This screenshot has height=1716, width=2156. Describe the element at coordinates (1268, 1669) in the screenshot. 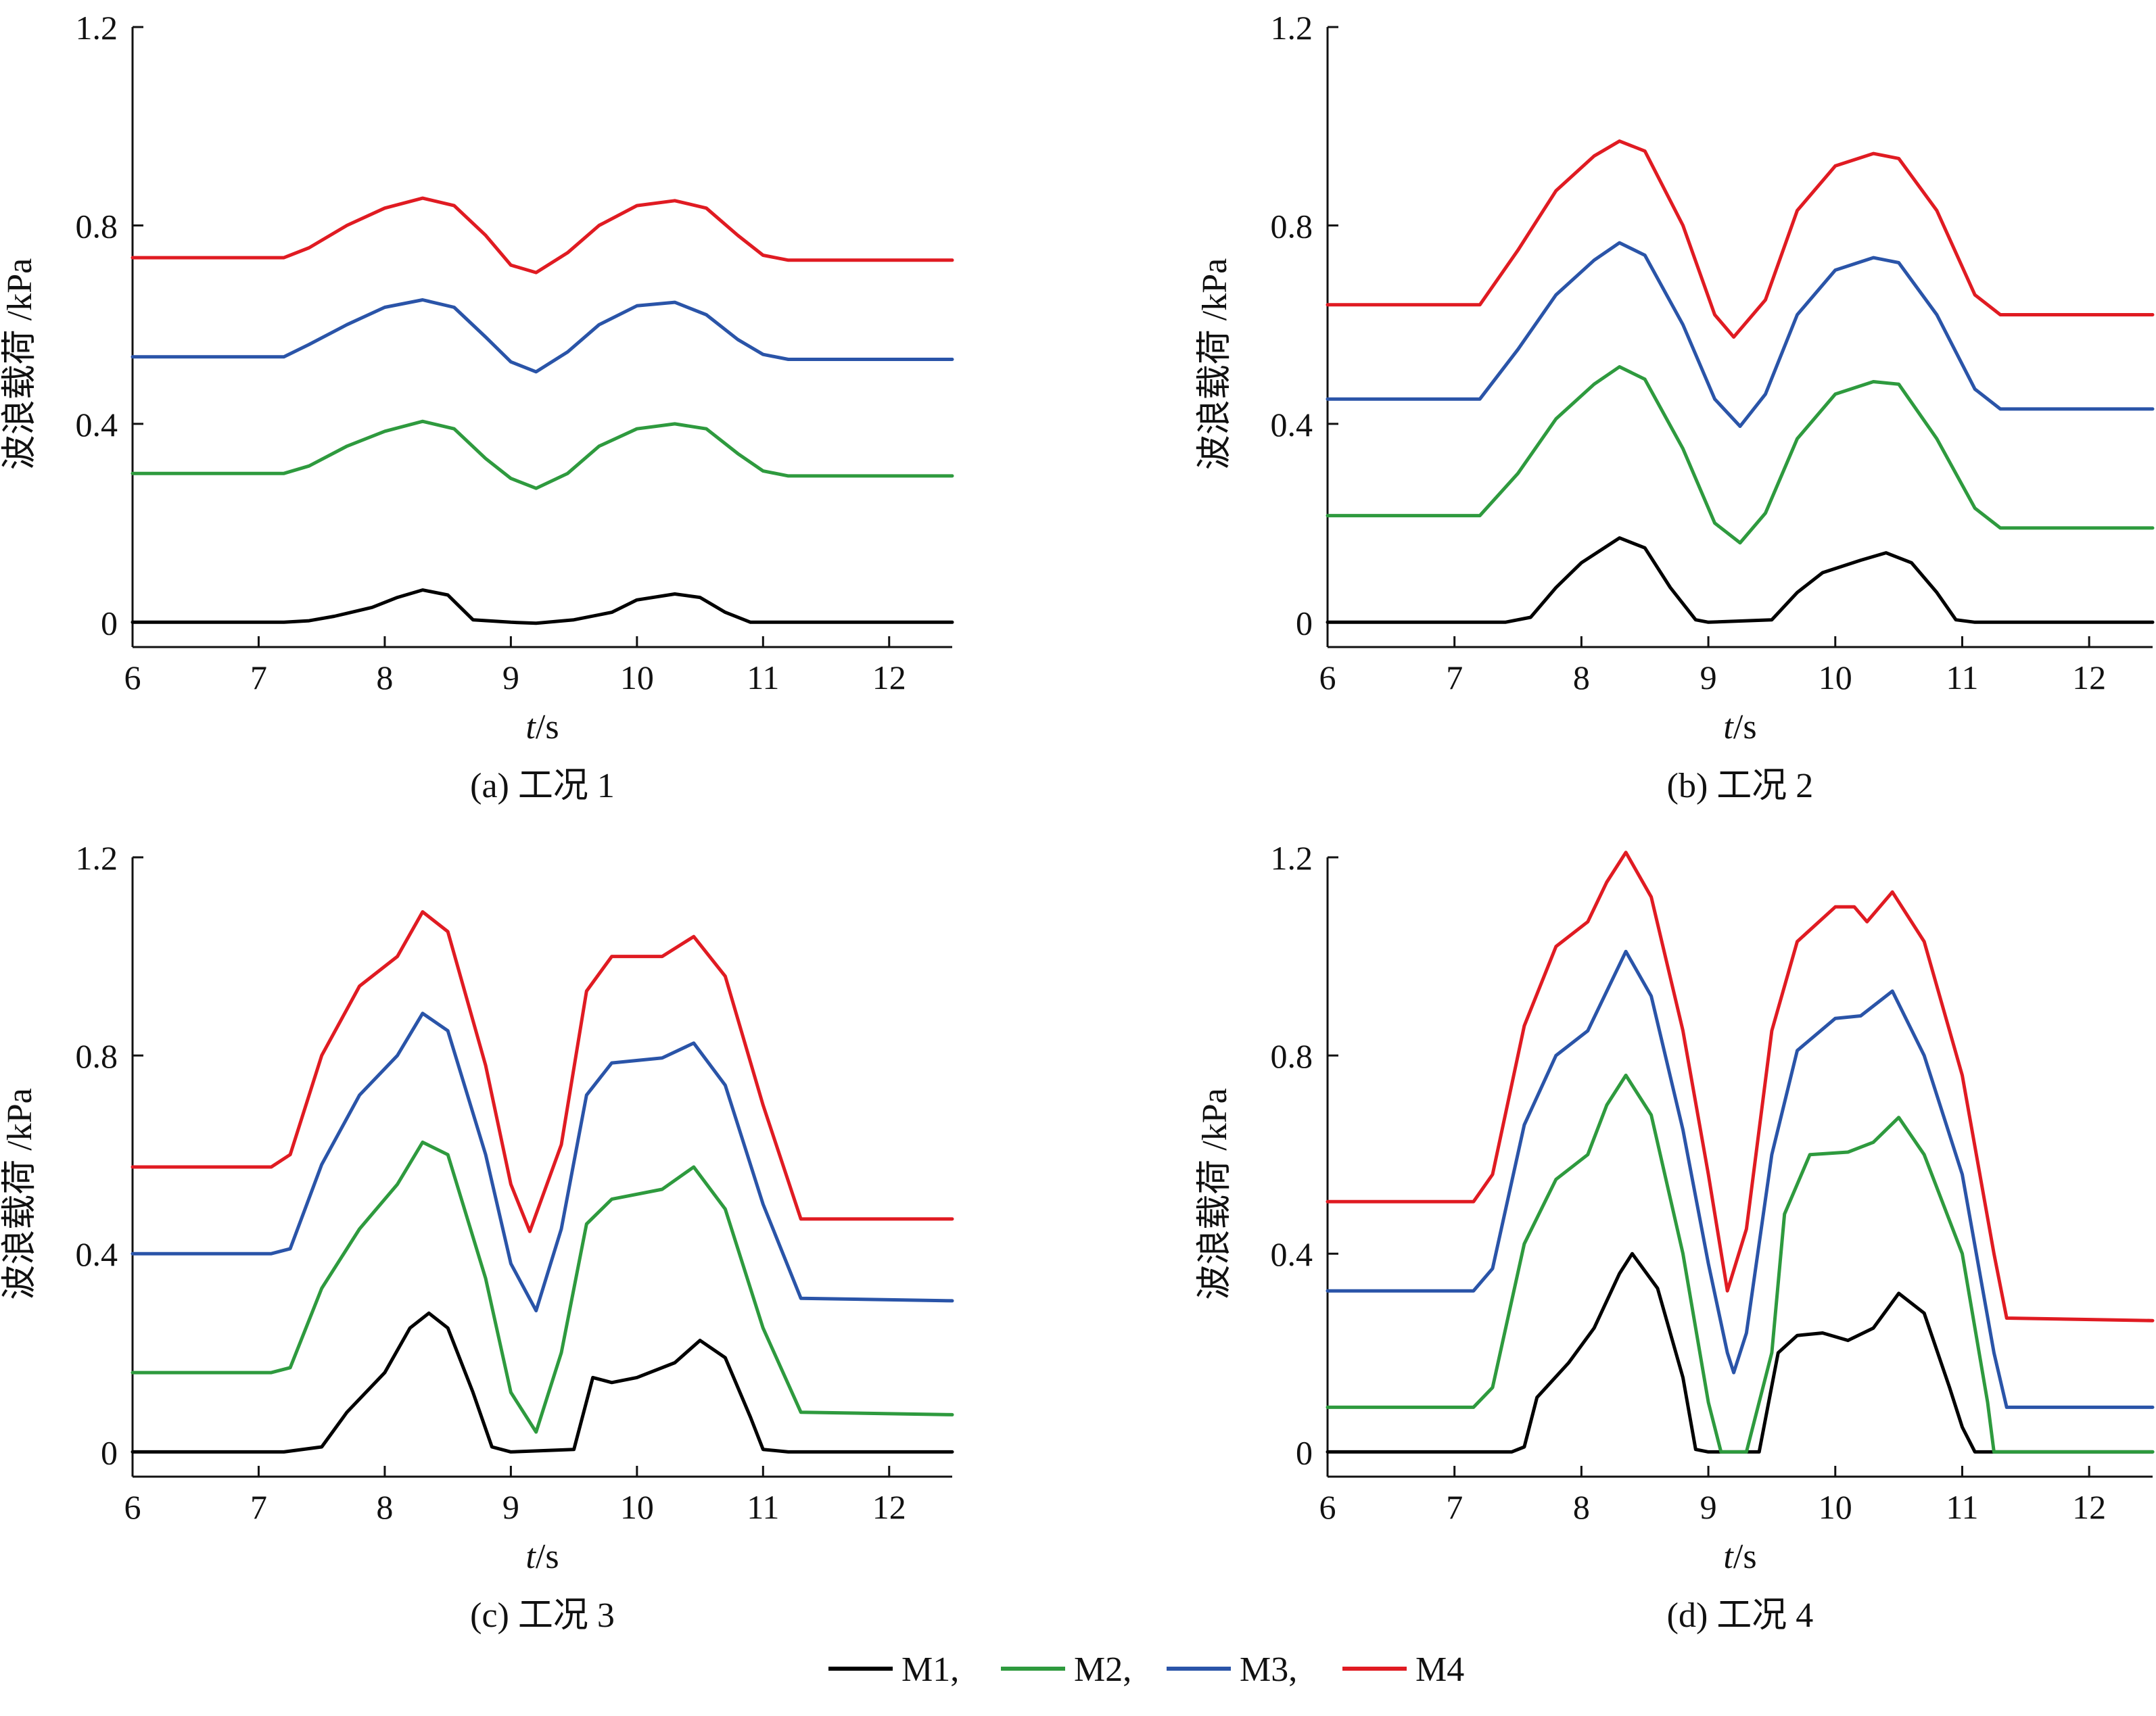

I see `legend-label: M3,` at that location.